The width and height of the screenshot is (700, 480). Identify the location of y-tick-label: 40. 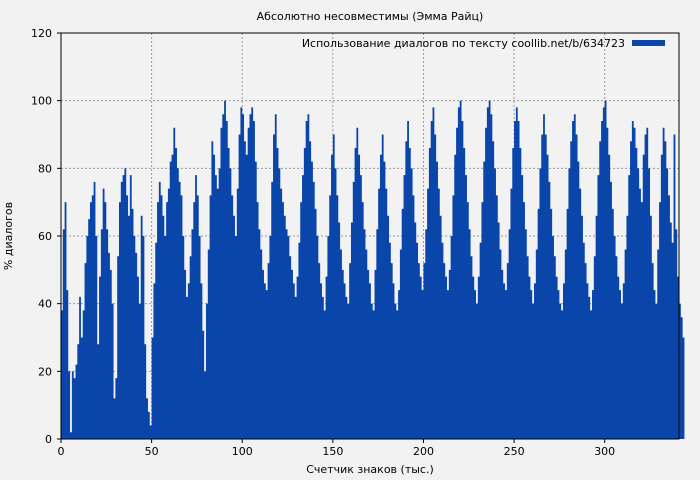
(45, 304).